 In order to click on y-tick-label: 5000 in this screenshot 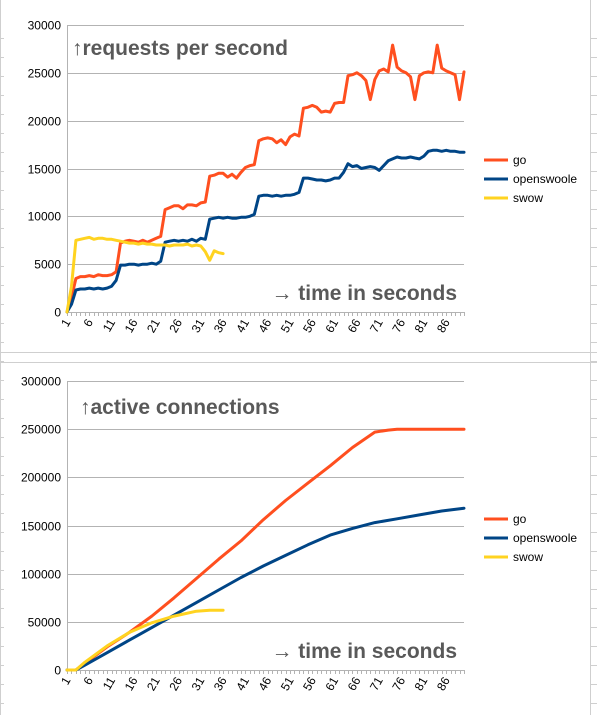, I will do `click(47, 265)`.